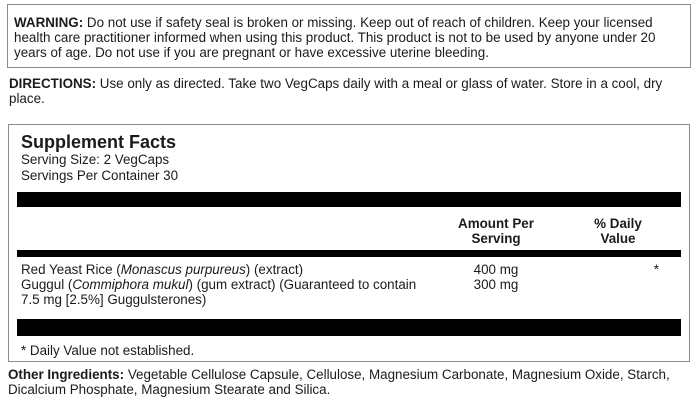  I want to click on ingredient-amount: 300 mg, so click(496, 284).